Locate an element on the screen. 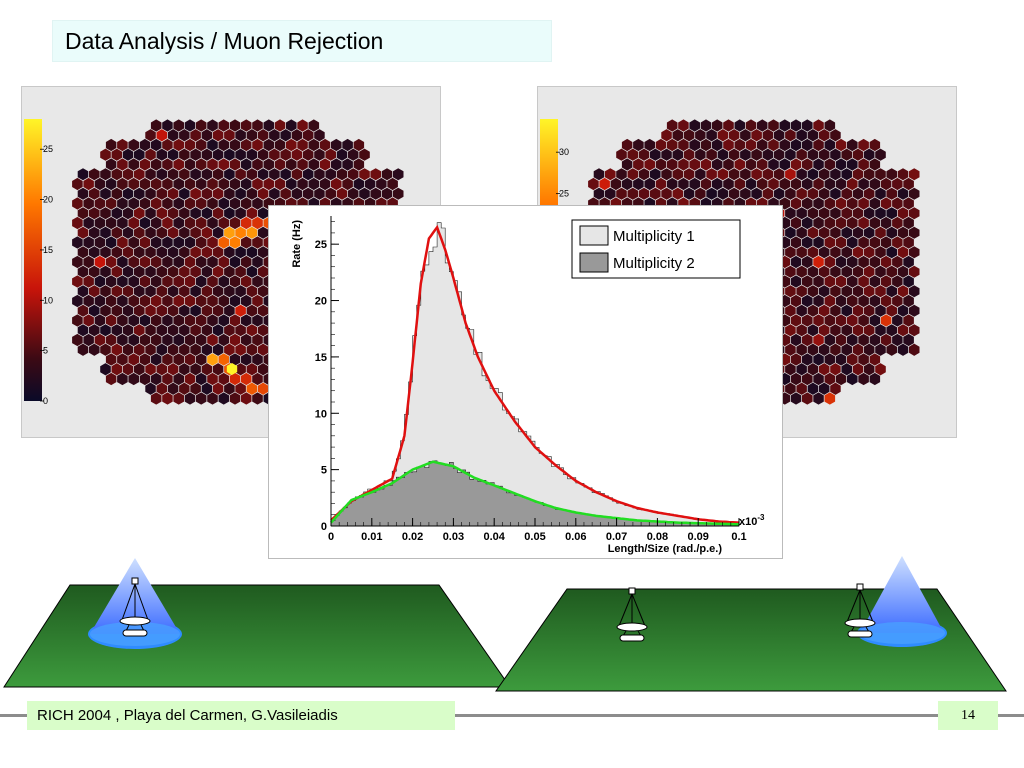 This screenshot has height=768, width=1024. legend-label-multiplicity-1: Multiplicity 1 is located at coordinates (654, 236).